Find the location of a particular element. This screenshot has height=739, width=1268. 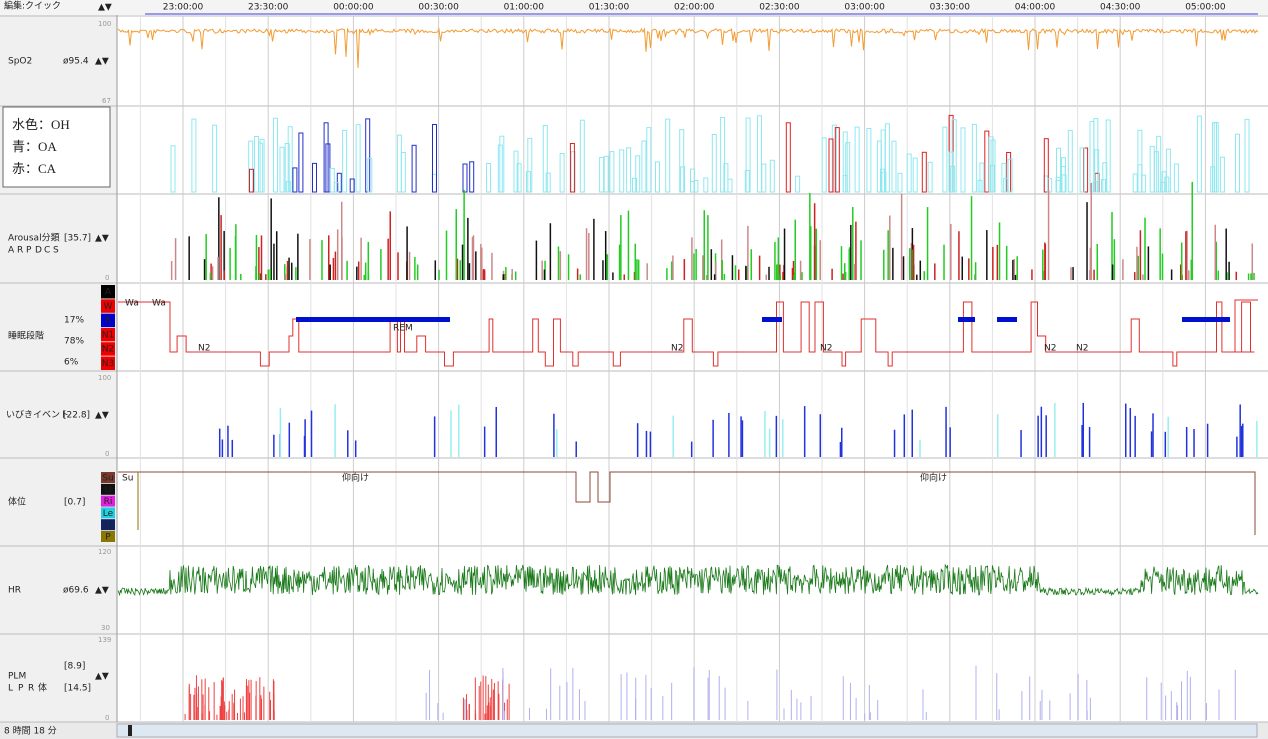

stage-percent: 6% is located at coordinates (71, 363).